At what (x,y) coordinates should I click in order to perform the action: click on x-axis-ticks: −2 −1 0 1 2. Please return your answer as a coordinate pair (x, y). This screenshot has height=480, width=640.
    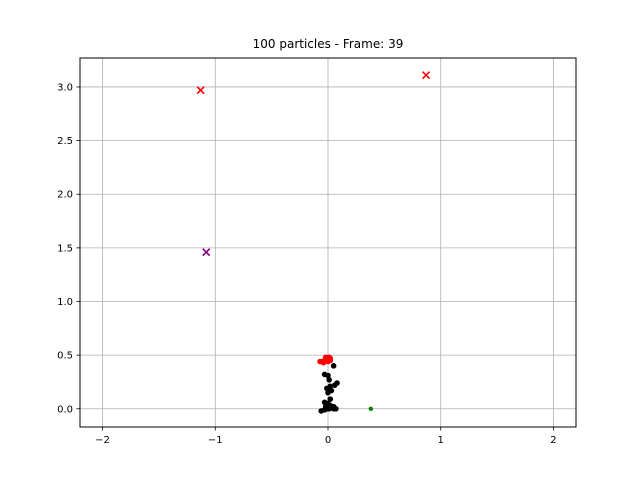
    Looking at the image, I should click on (326, 436).